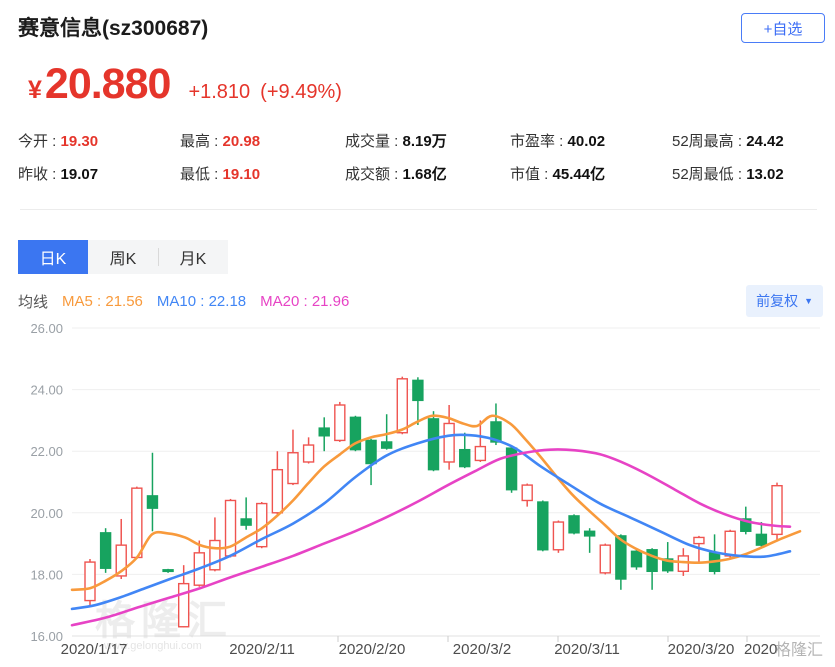 The image size is (835, 667). I want to click on price-change-percent: (+9.49%), so click(301, 92).